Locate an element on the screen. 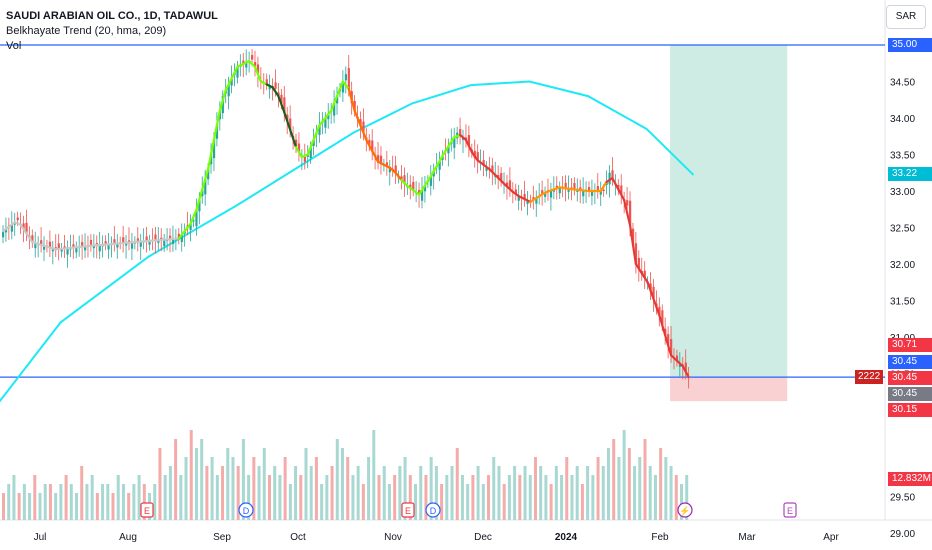 The width and height of the screenshot is (932, 550). event-marker: ⚡ is located at coordinates (685, 510).